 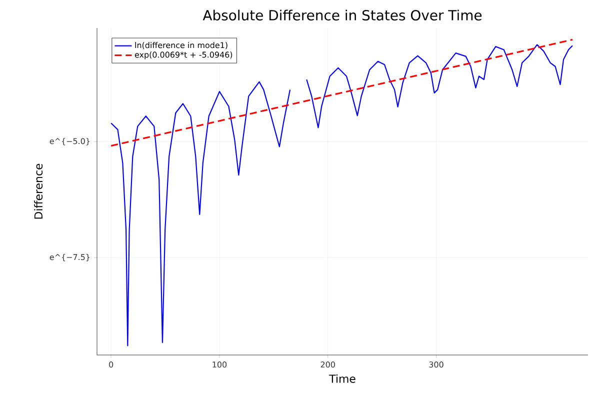 I want to click on x-axis-title: Time, so click(x=342, y=378).